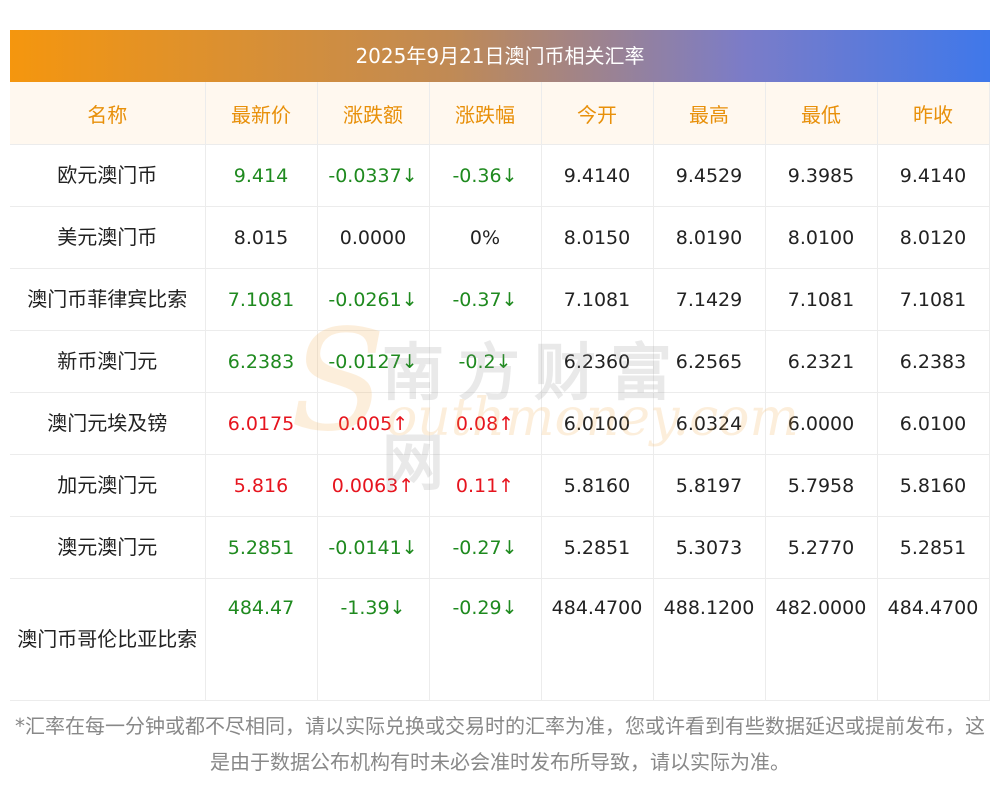 The image size is (1000, 793). What do you see at coordinates (261, 485) in the screenshot?
I see `latest-price-cell: 5.816` at bounding box center [261, 485].